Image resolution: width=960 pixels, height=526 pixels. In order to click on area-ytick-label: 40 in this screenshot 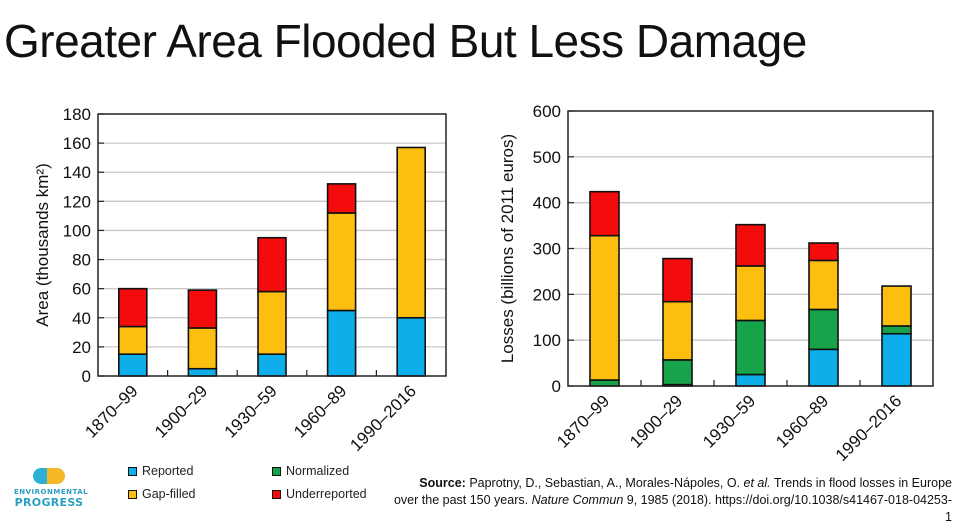, I will do `click(81, 318)`.